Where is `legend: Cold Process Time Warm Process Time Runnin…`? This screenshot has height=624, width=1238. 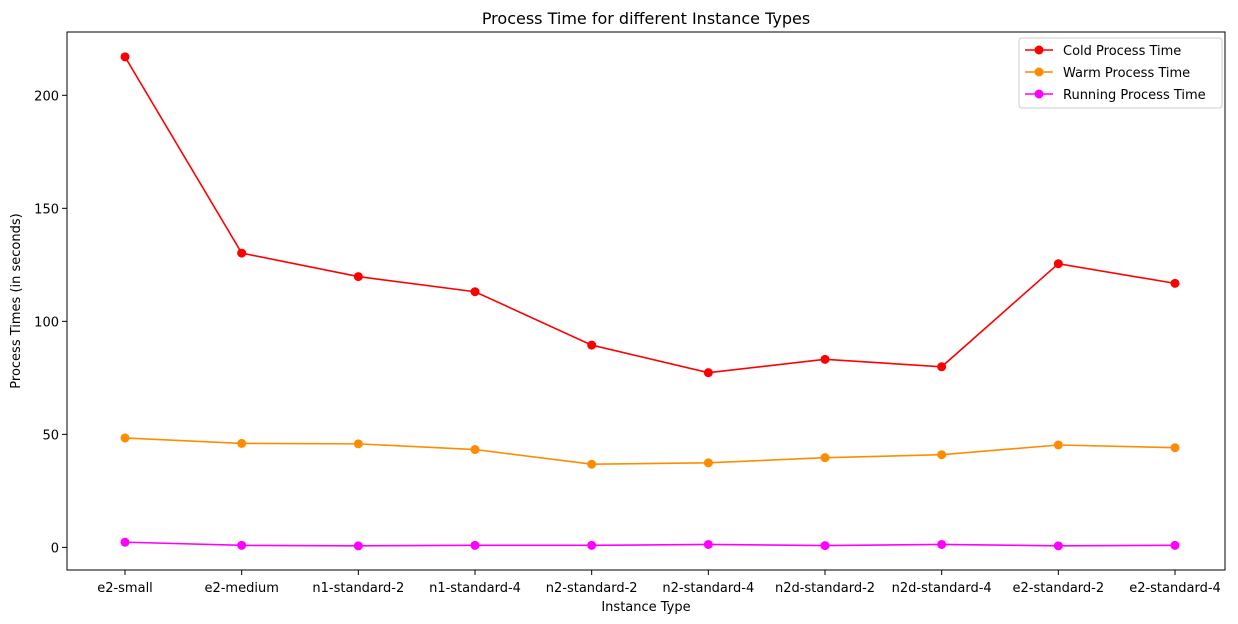 legend: Cold Process Time Warm Process Time Runnin… is located at coordinates (1120, 73).